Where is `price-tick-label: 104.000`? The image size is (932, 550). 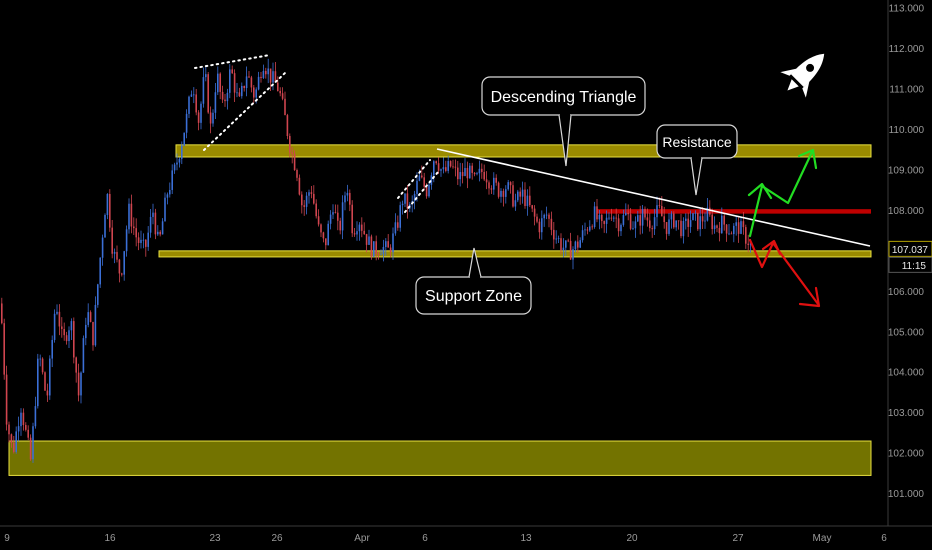 price-tick-label: 104.000 is located at coordinates (906, 373).